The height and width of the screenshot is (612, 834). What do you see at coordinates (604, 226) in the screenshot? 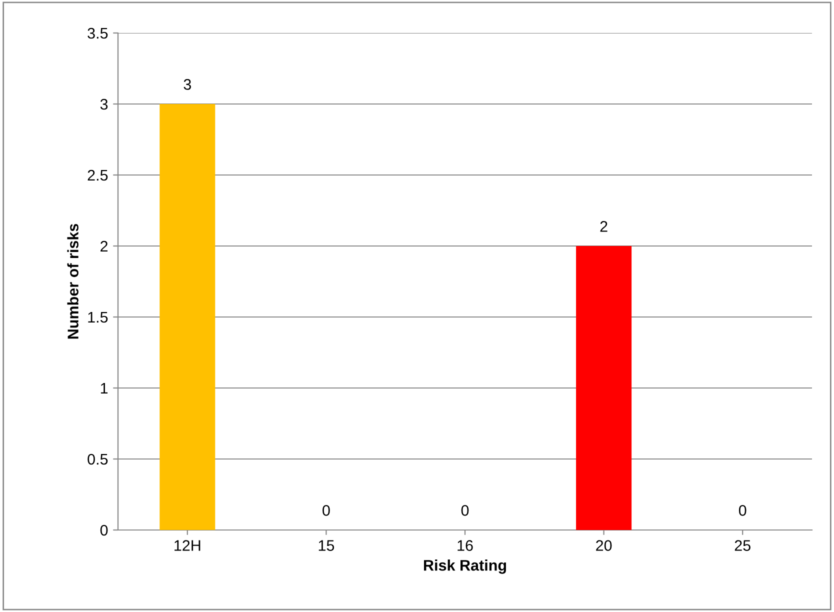
I see `data-label: 2` at bounding box center [604, 226].